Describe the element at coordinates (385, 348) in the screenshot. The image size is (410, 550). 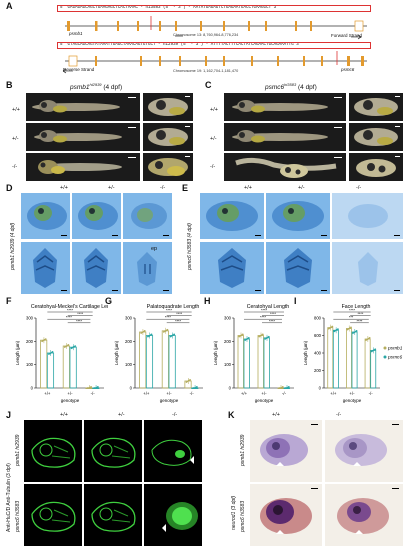
I see `legend-marker-psmb1` at that location.